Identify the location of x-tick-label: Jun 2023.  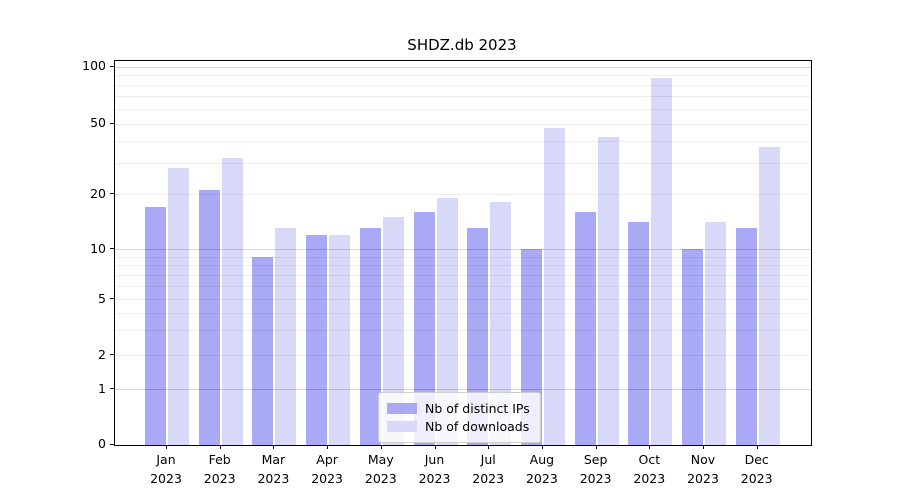
(434, 469).